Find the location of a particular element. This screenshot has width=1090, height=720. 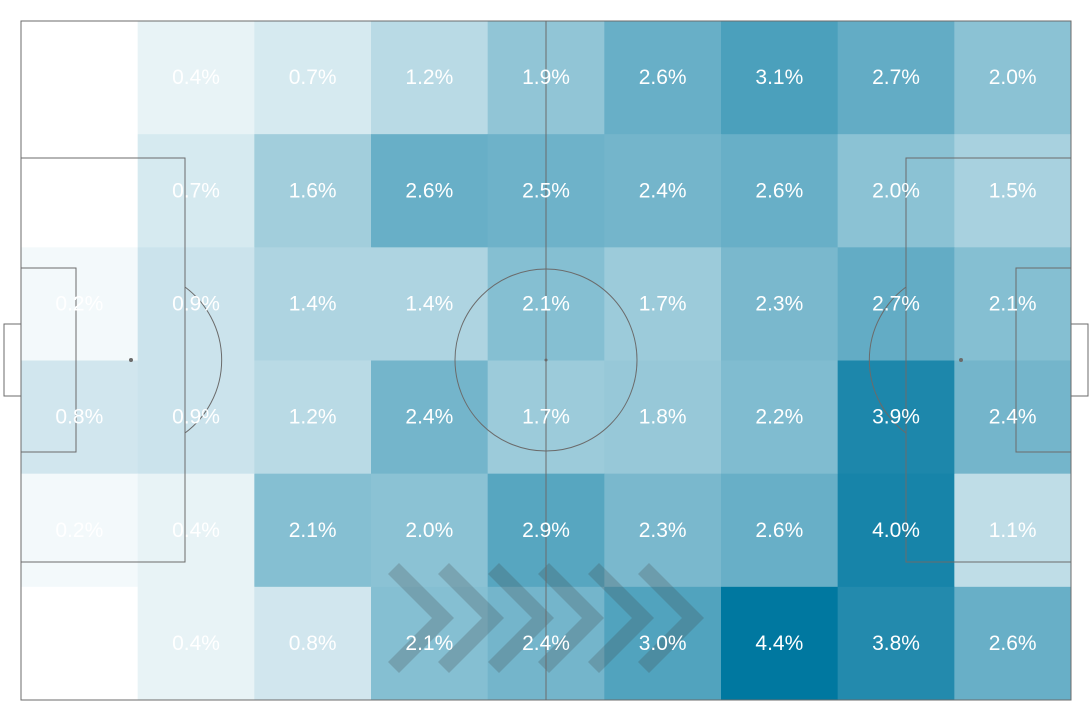

heatmap-cell-label: 3.1% is located at coordinates (779, 77).